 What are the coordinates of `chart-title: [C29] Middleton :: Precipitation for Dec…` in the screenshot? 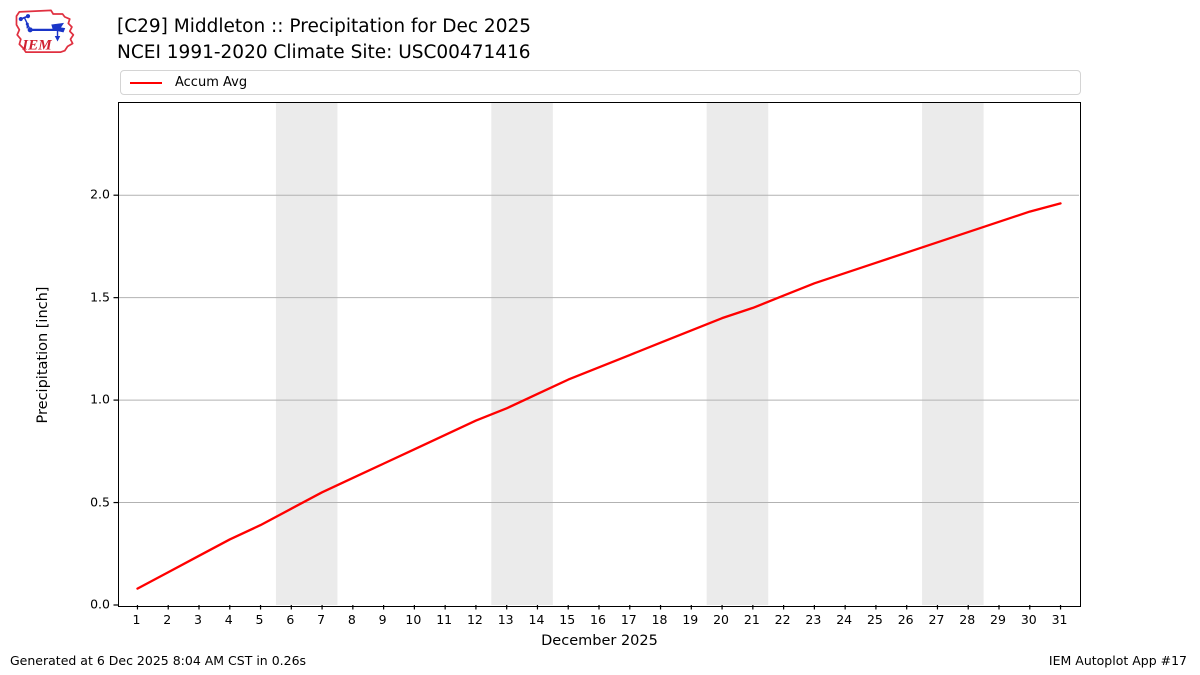 It's located at (324, 40).